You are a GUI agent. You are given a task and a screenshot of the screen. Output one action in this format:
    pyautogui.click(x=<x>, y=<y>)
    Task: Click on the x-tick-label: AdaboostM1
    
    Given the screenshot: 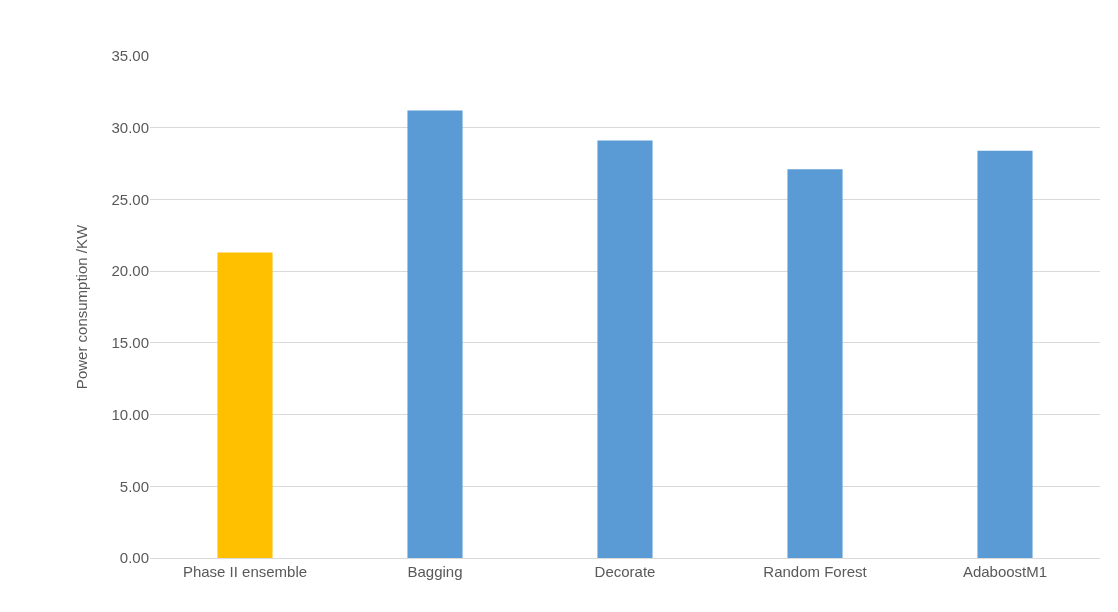 What is the action you would take?
    pyautogui.click(x=1005, y=571)
    